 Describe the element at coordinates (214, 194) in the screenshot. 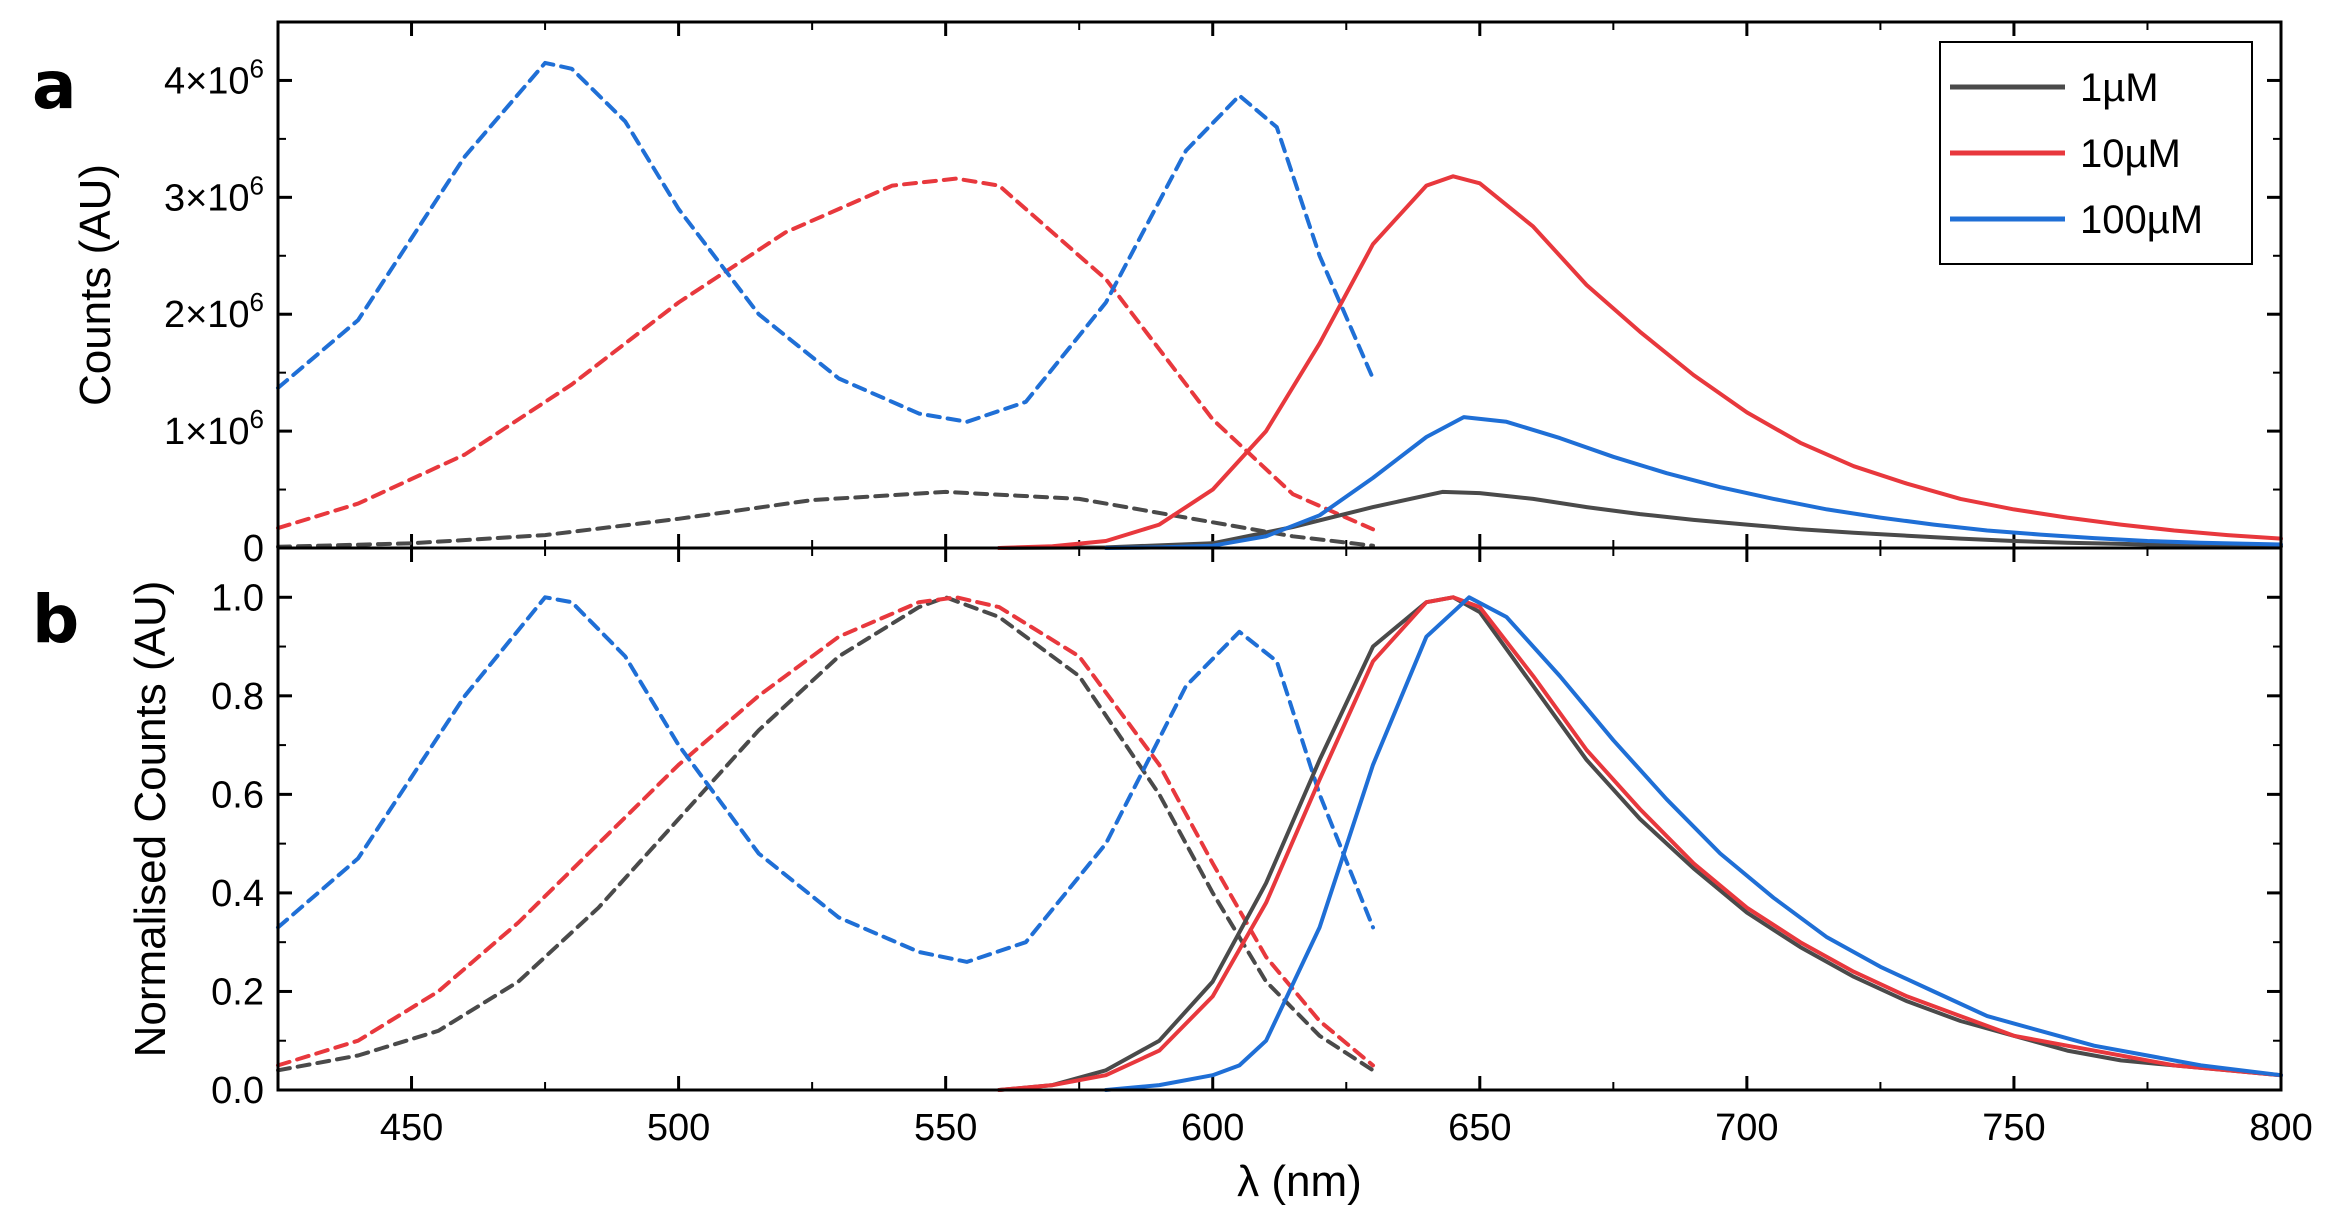

I see `y-tick-label: 3×10⁶` at that location.